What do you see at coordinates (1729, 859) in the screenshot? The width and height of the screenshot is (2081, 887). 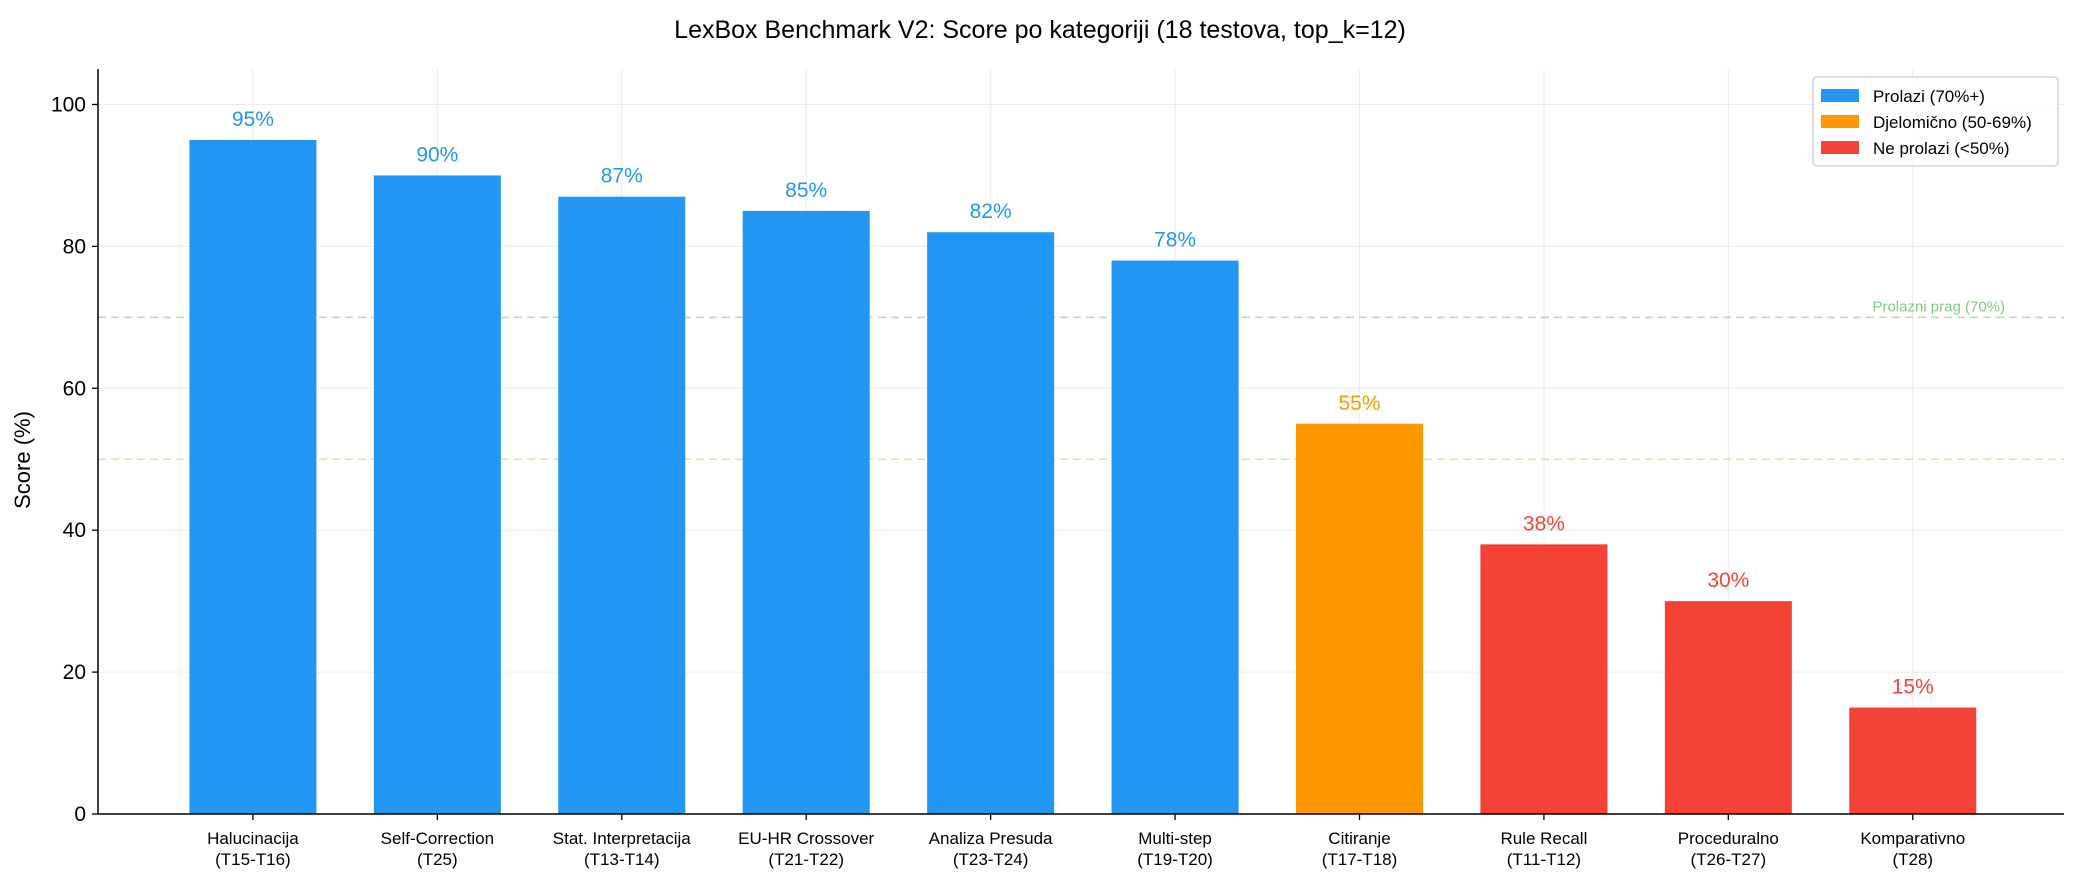 I see `x-tick-sublabel: (T26-T27)` at bounding box center [1729, 859].